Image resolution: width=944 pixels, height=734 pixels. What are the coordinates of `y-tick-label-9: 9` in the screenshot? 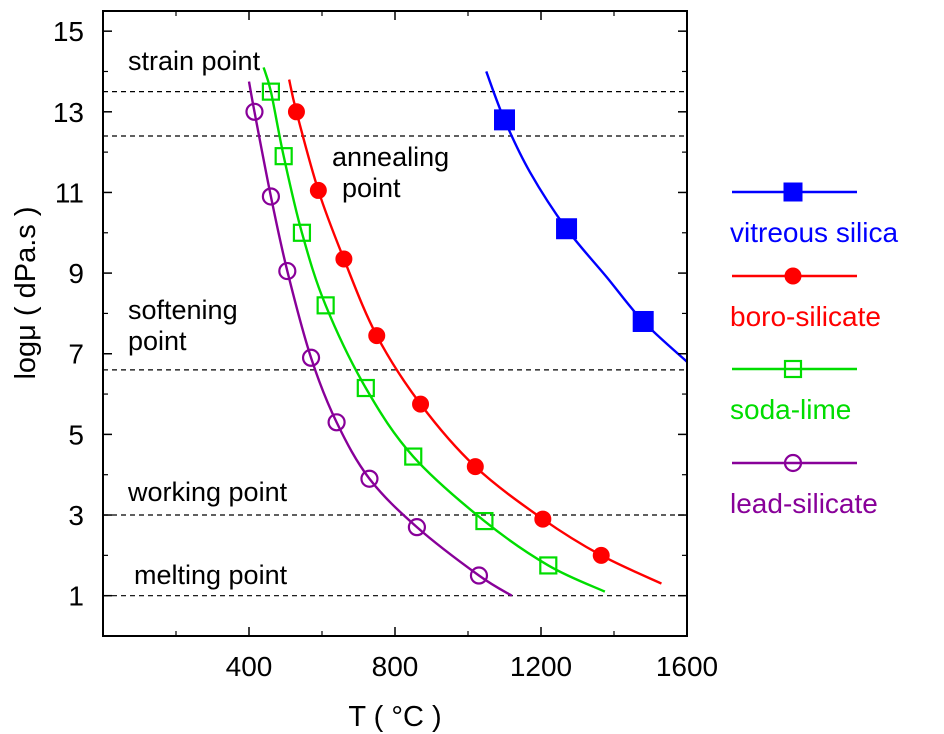 It's located at (76, 273).